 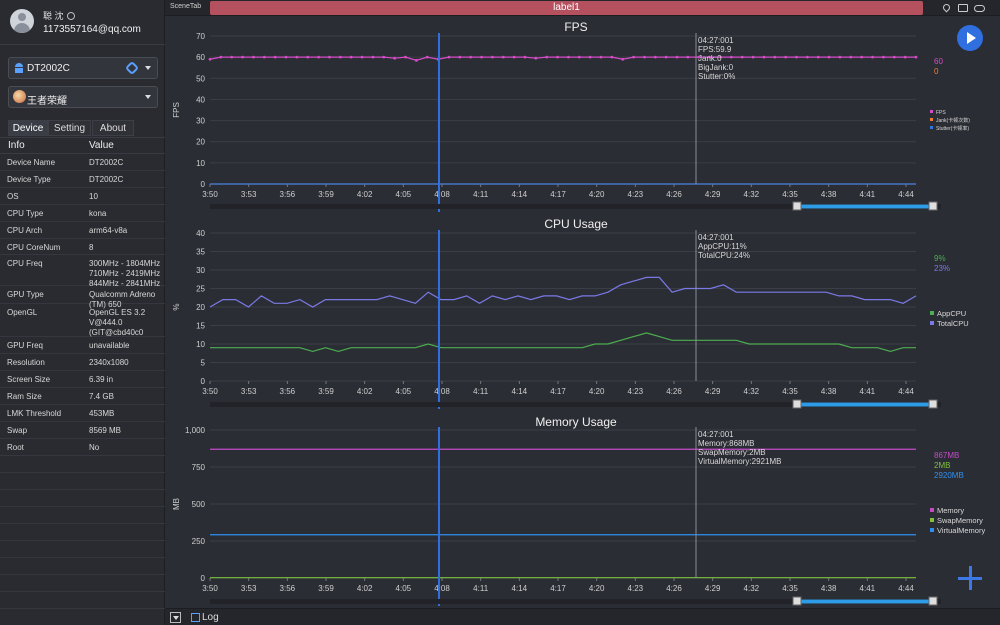 I want to click on row-value: OpenGL ES 3.2 V@444.0 (GIT@cbd40c0, so click(x=117, y=322).